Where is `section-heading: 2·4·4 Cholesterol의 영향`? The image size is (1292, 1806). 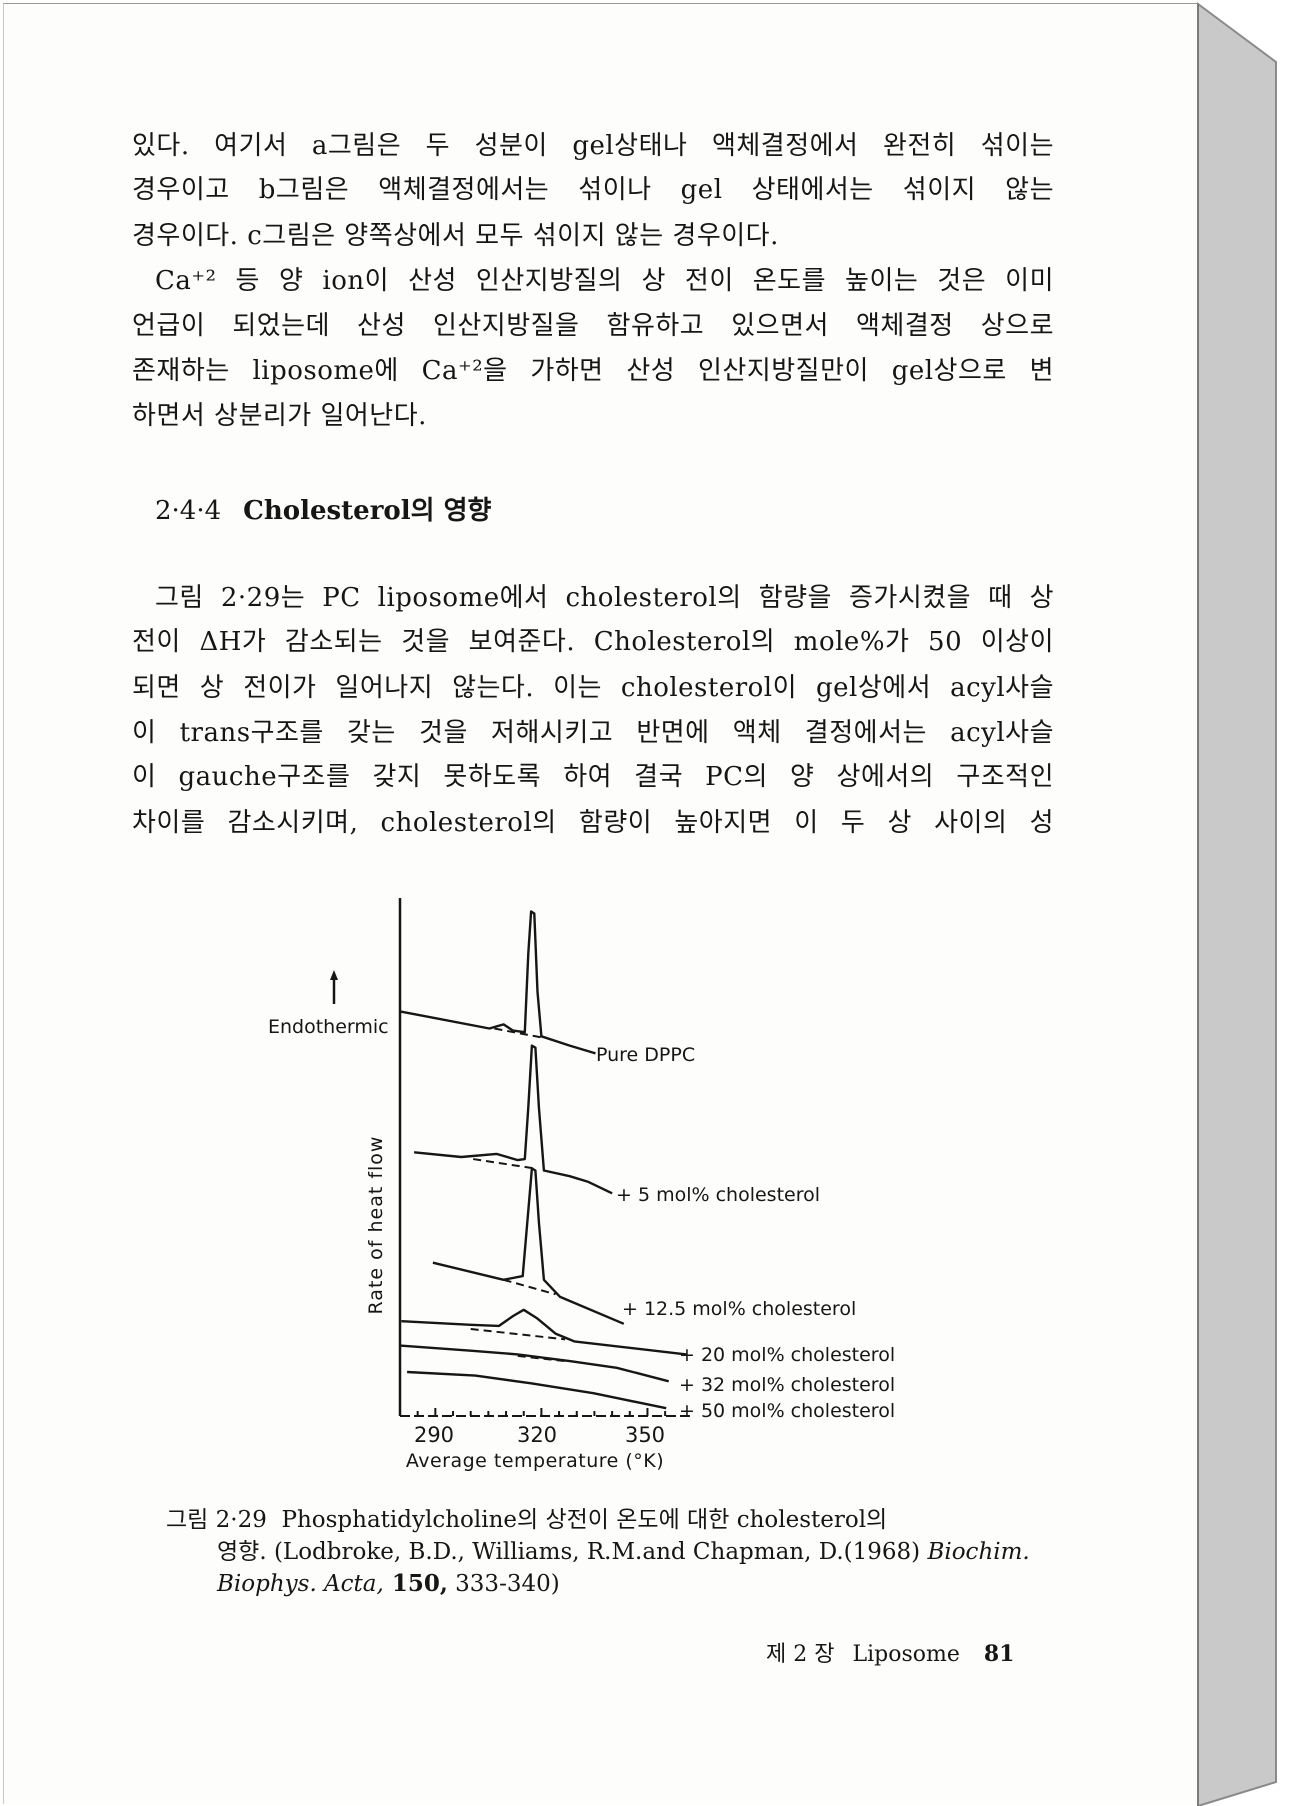
section-heading: 2·4·4 Cholesterol의 영향 is located at coordinates (323, 508).